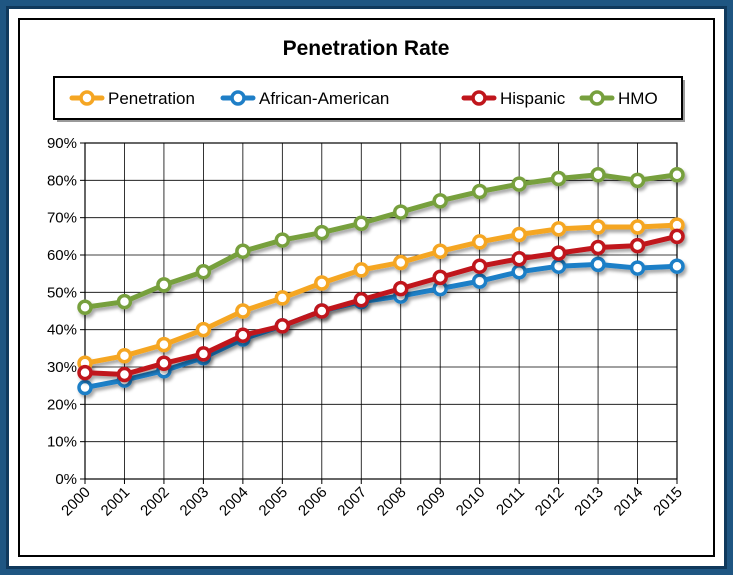  What do you see at coordinates (62, 255) in the screenshot?
I see `y-tick-label: 60%` at bounding box center [62, 255].